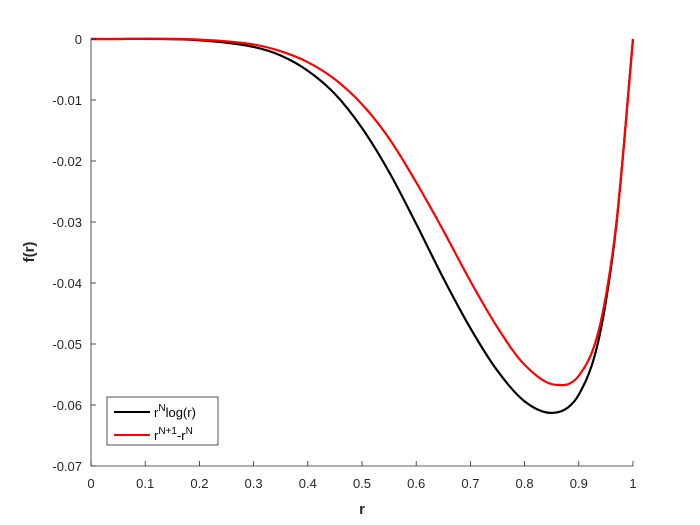  I want to click on x-axis-label: r, so click(362, 509).